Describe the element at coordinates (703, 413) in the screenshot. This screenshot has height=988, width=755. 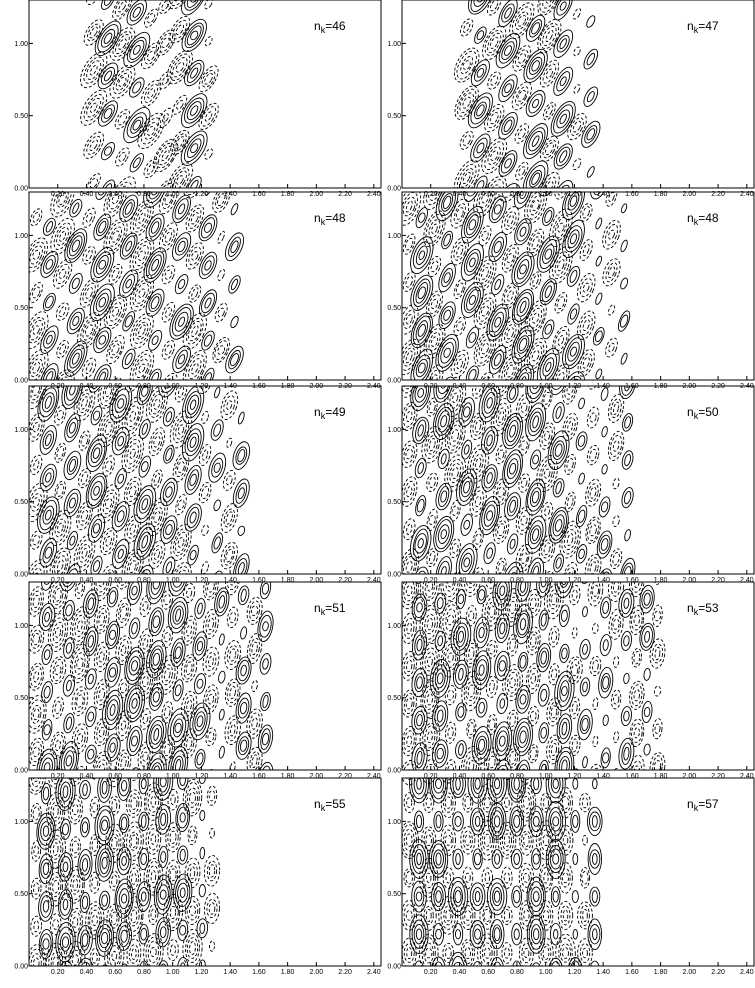
I see `panel-label: nk=50` at that location.